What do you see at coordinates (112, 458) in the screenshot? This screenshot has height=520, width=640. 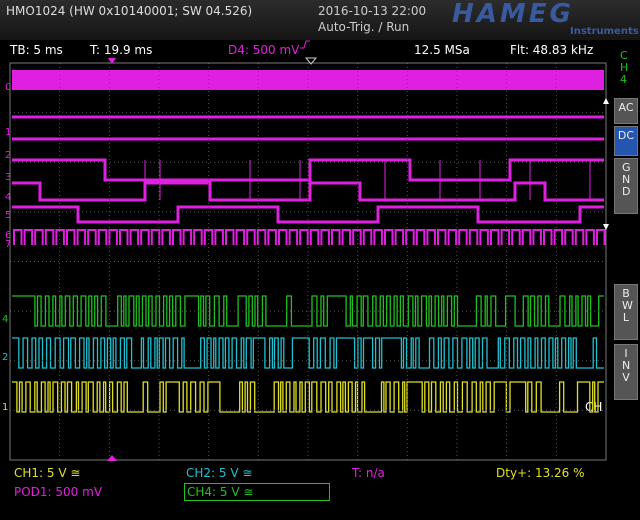 I see `trigger-marker` at bounding box center [112, 458].